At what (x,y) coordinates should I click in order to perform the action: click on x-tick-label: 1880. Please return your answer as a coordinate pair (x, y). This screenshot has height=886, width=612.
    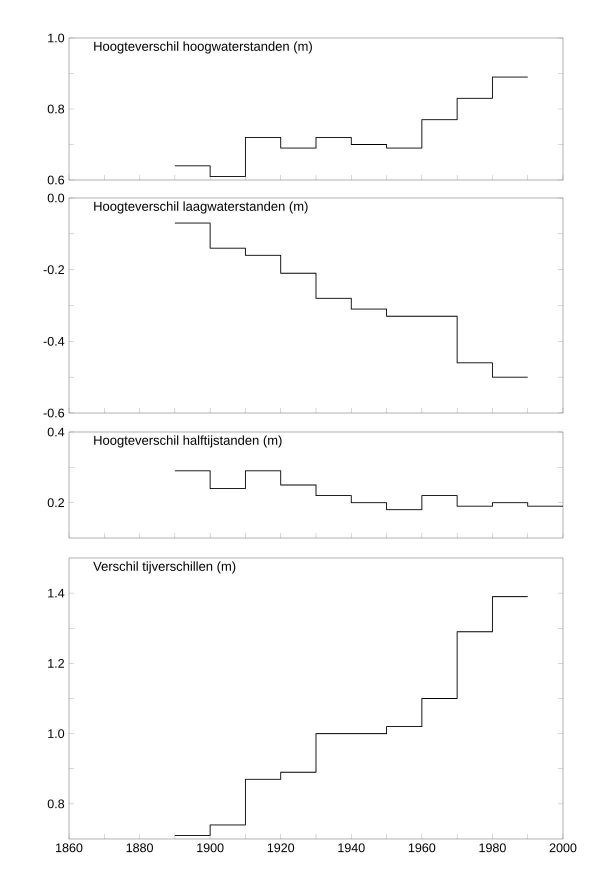
    Looking at the image, I should click on (139, 847).